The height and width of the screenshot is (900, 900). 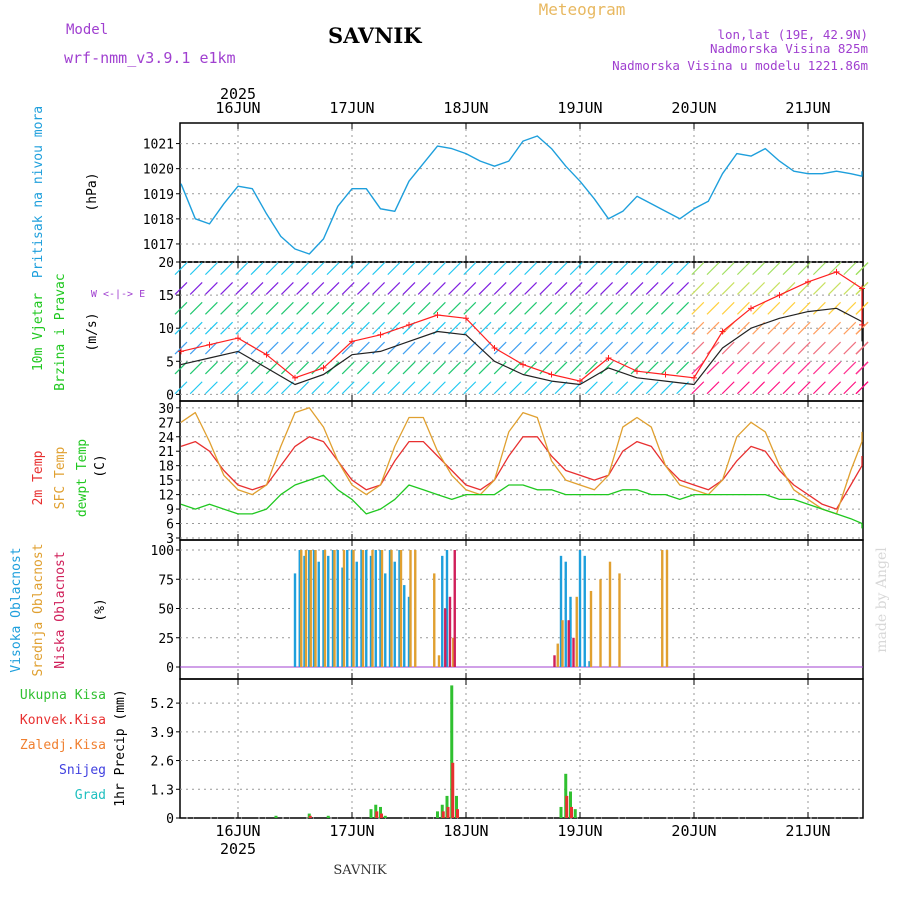 I want to click on day-label-bottom: 19JUN, so click(x=579, y=831).